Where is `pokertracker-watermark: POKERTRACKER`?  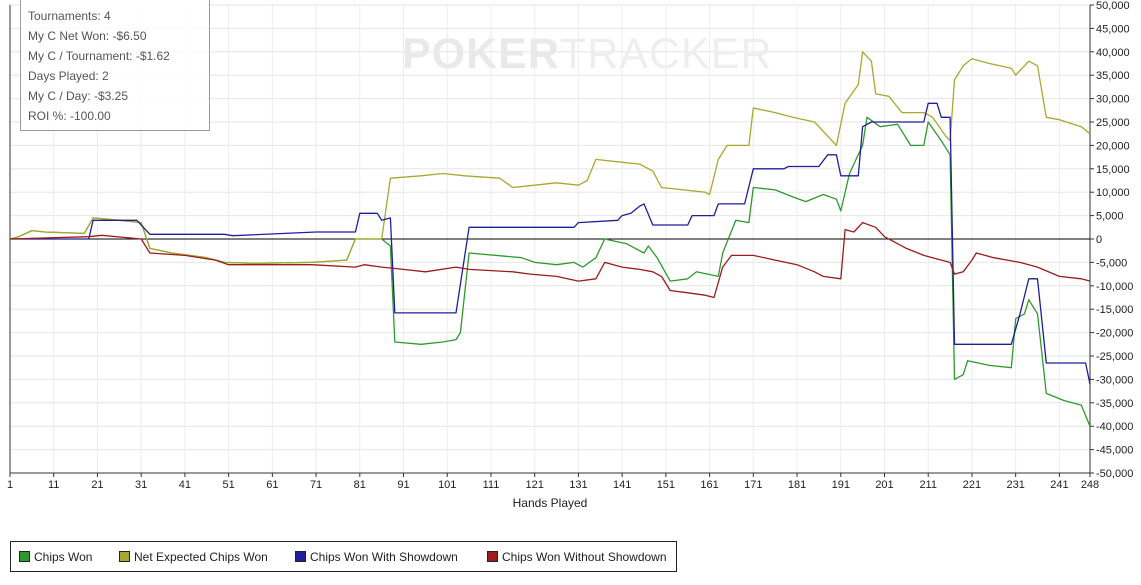
pokertracker-watermark: POKERTRACKER is located at coordinates (587, 54).